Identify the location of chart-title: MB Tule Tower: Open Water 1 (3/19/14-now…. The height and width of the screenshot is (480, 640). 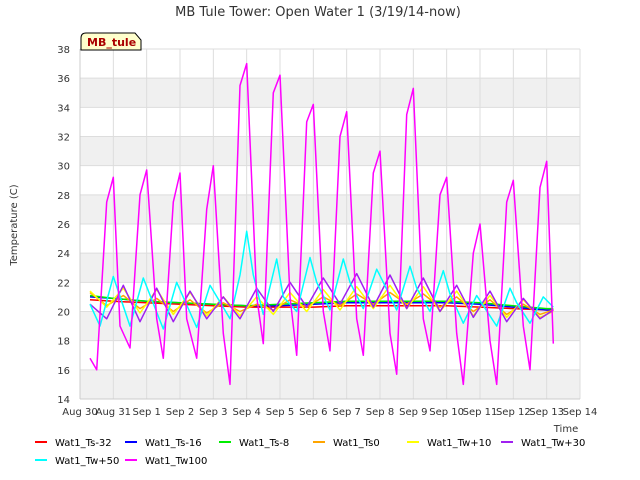
(318, 12).